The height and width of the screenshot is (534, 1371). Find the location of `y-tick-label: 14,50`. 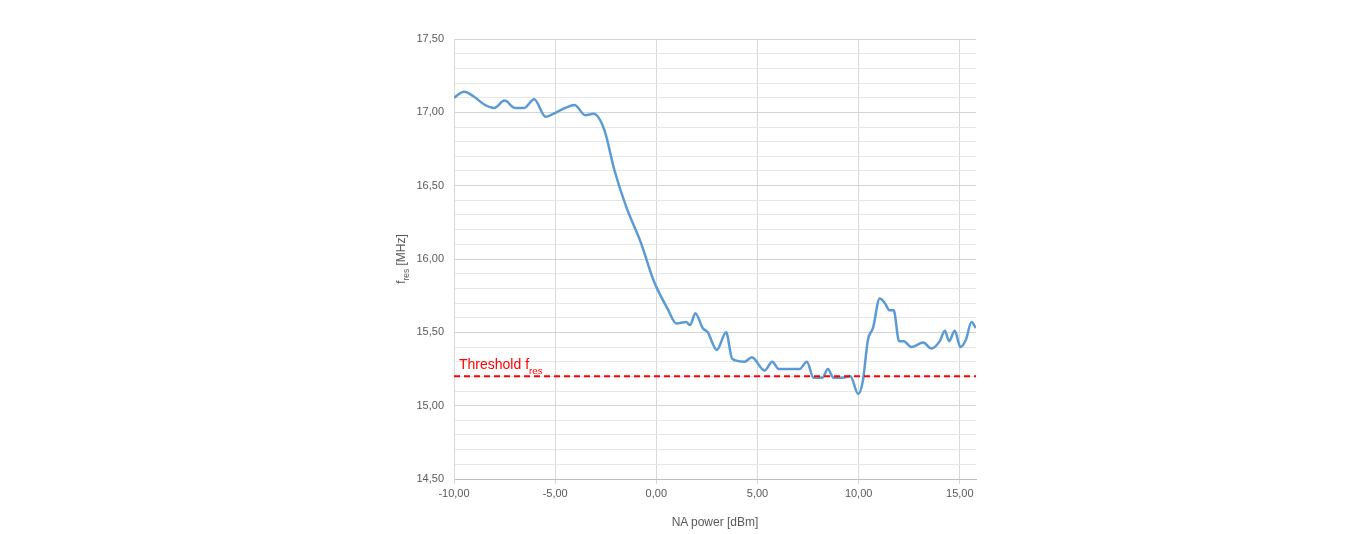

y-tick-label: 14,50 is located at coordinates (430, 478).